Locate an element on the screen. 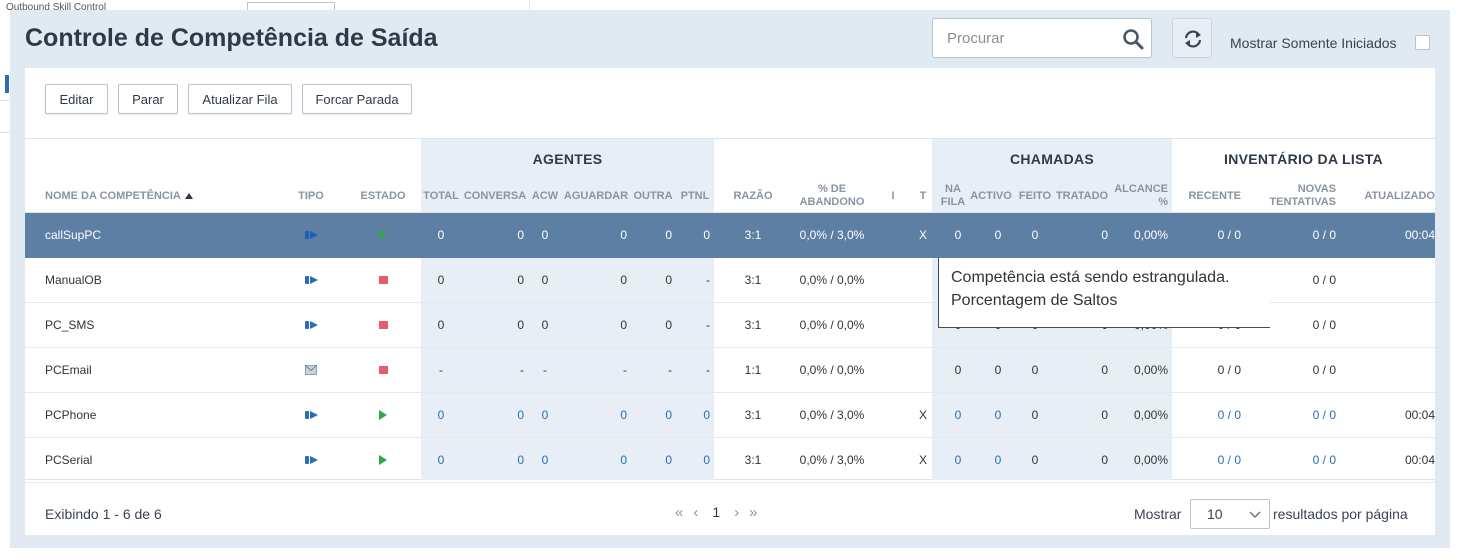  cell-conversa: 0 is located at coordinates (520, 460).